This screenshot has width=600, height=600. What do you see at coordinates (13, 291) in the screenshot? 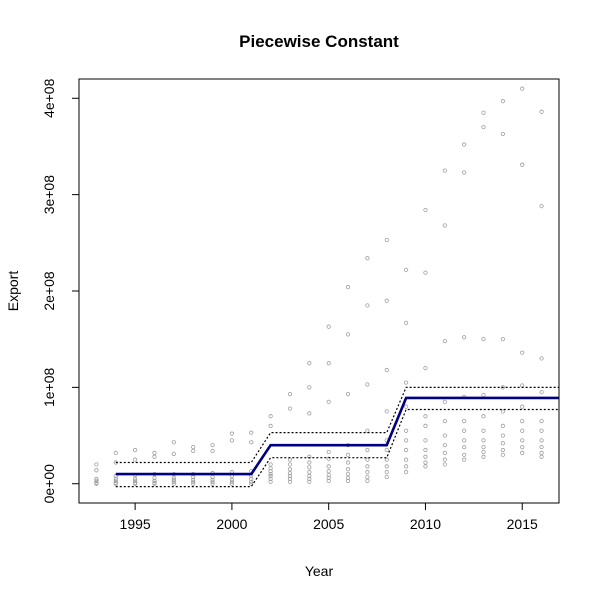
I see `y-axis-label: Export` at bounding box center [13, 291].